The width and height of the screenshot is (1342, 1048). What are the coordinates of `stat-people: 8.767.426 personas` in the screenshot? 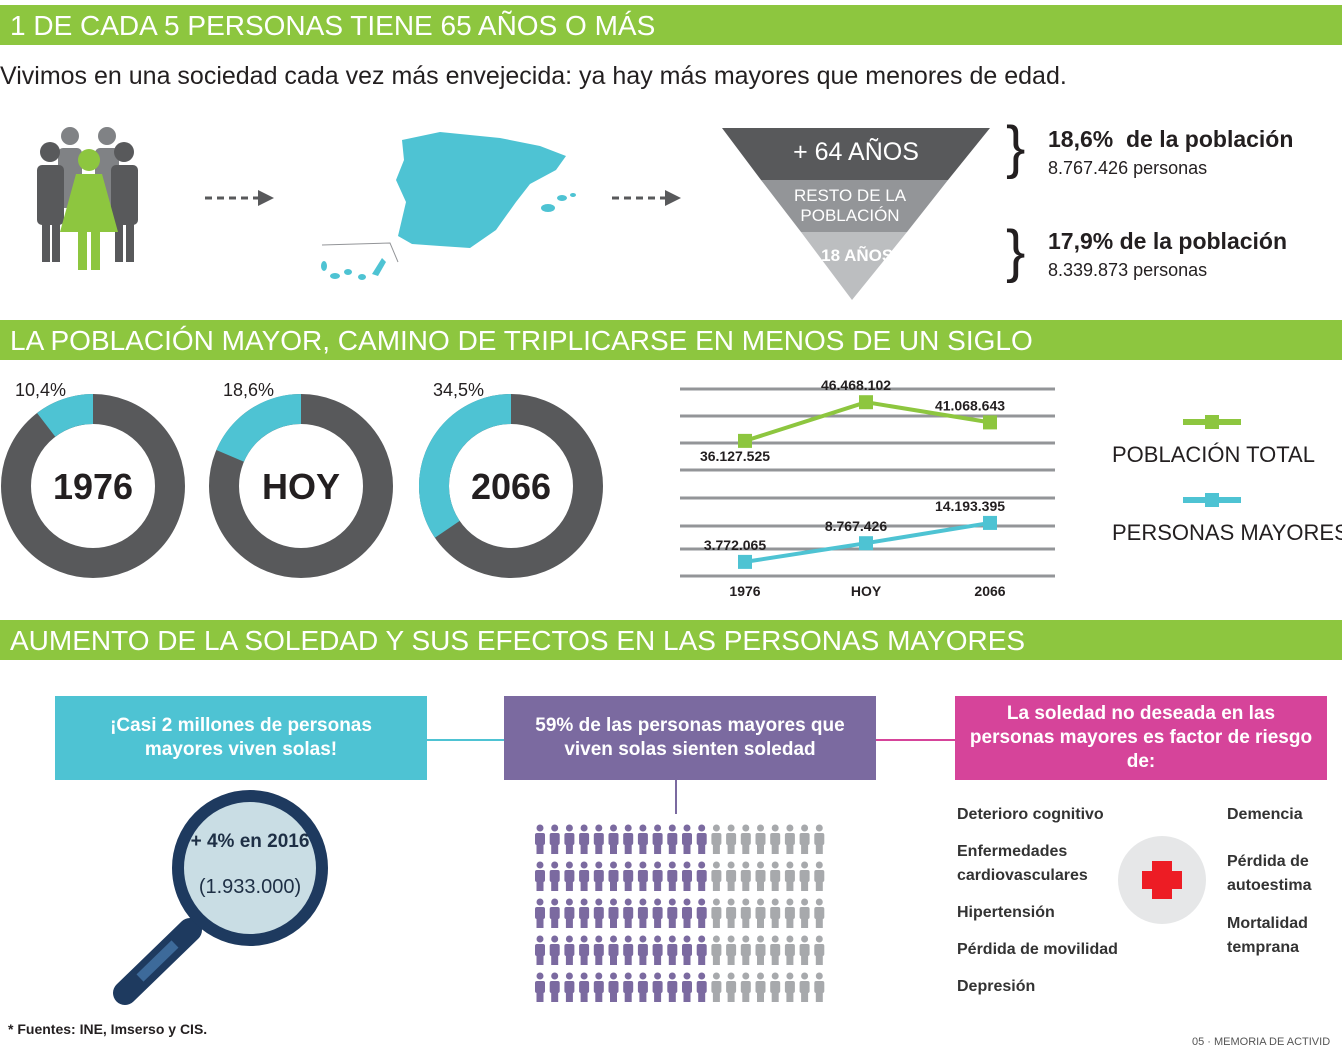 It's located at (1128, 168).